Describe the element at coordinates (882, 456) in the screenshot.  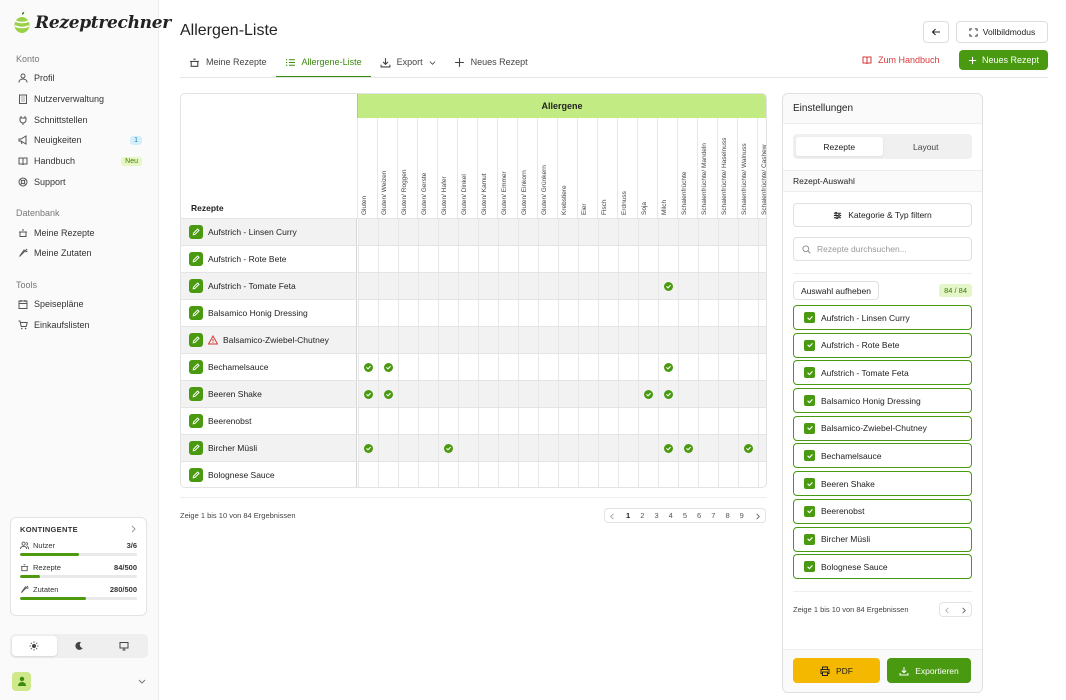
I see `selected-recipe-item: Bechamelsauce` at that location.